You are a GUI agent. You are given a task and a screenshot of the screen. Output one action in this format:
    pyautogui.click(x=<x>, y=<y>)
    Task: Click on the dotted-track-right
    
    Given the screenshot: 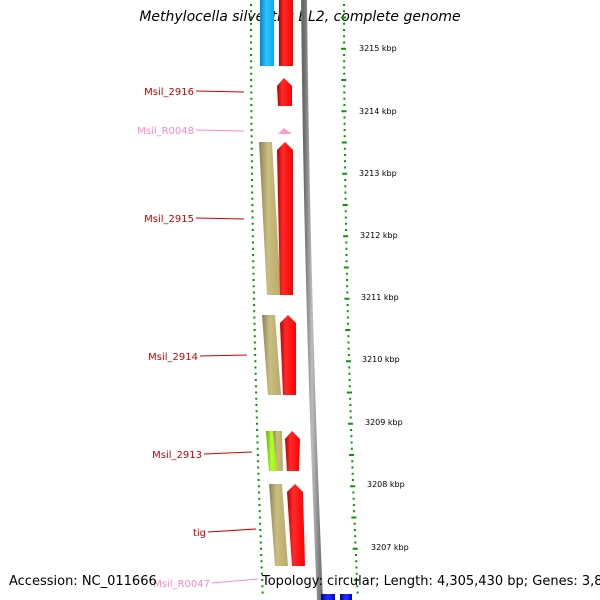 What is the action you would take?
    pyautogui.click(x=350, y=299)
    